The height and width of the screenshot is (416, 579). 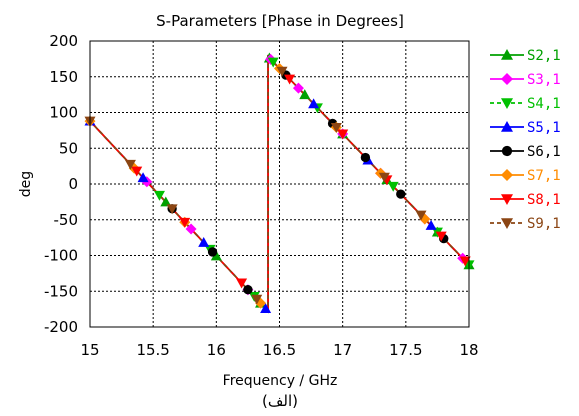 What do you see at coordinates (63, 41) in the screenshot?
I see `y-tick-label: 200` at bounding box center [63, 41].